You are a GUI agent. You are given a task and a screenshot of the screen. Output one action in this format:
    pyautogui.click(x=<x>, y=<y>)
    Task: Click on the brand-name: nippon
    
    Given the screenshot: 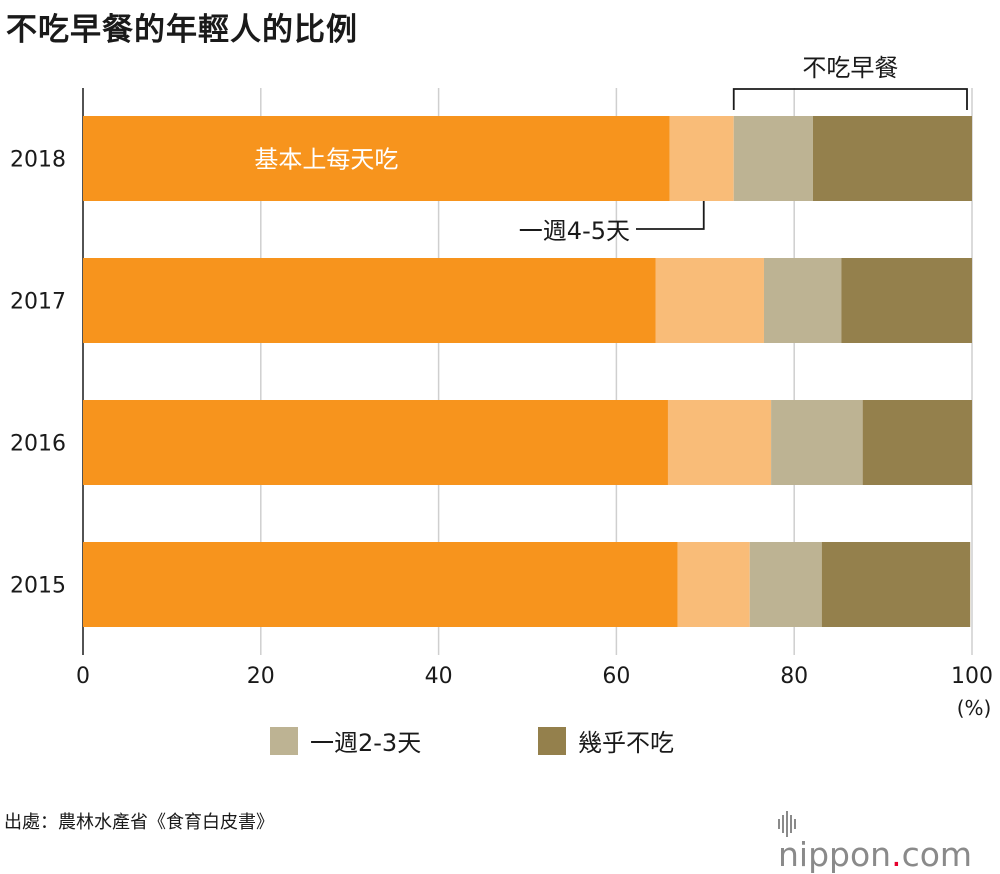 What is the action you would take?
    pyautogui.click(x=835, y=854)
    